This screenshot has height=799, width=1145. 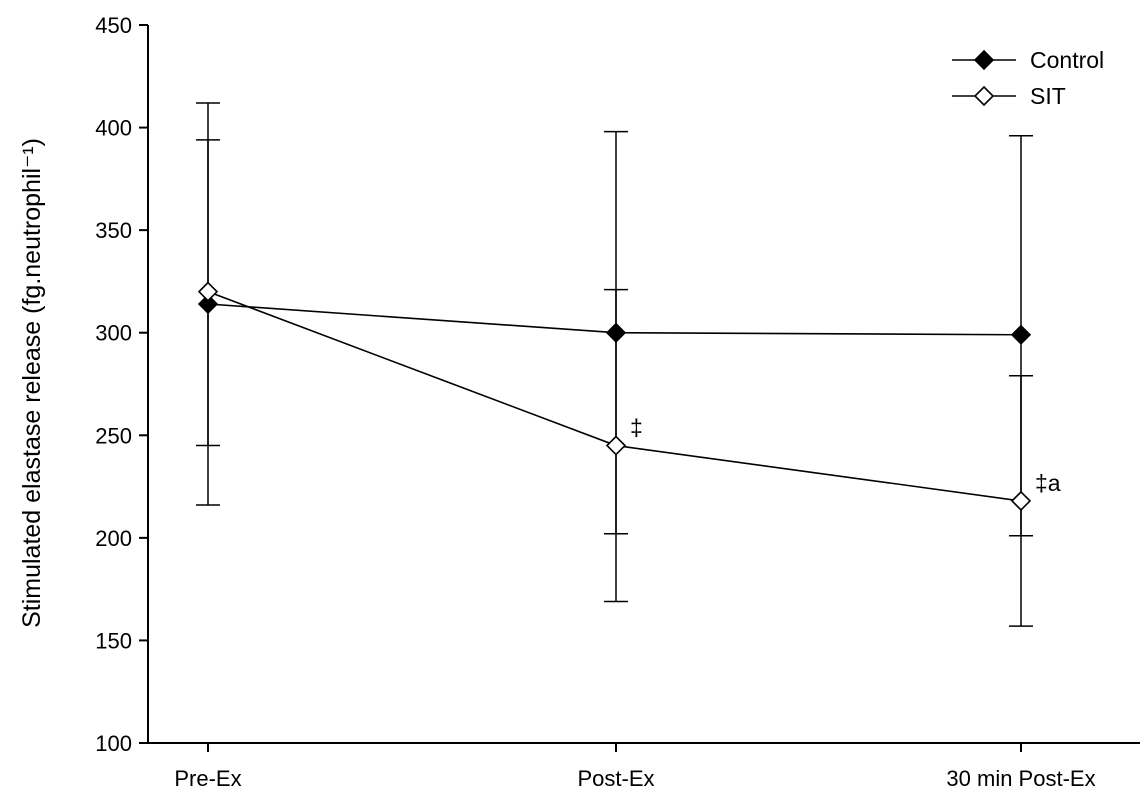 I want to click on y-tick-label: 100, so click(x=113, y=743).